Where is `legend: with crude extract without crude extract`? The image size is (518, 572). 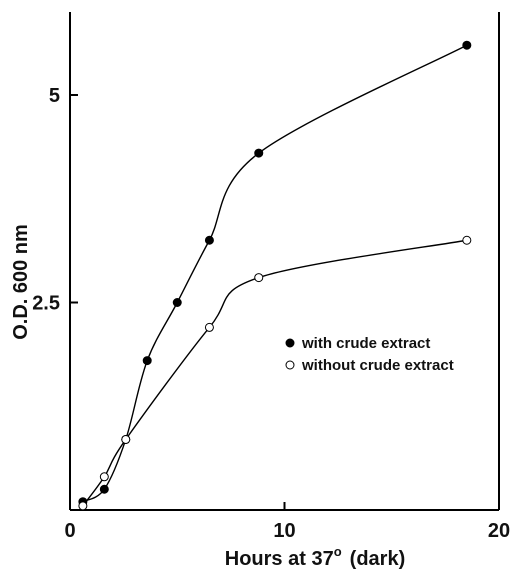
legend: with crude extract without crude extract is located at coordinates (369, 354).